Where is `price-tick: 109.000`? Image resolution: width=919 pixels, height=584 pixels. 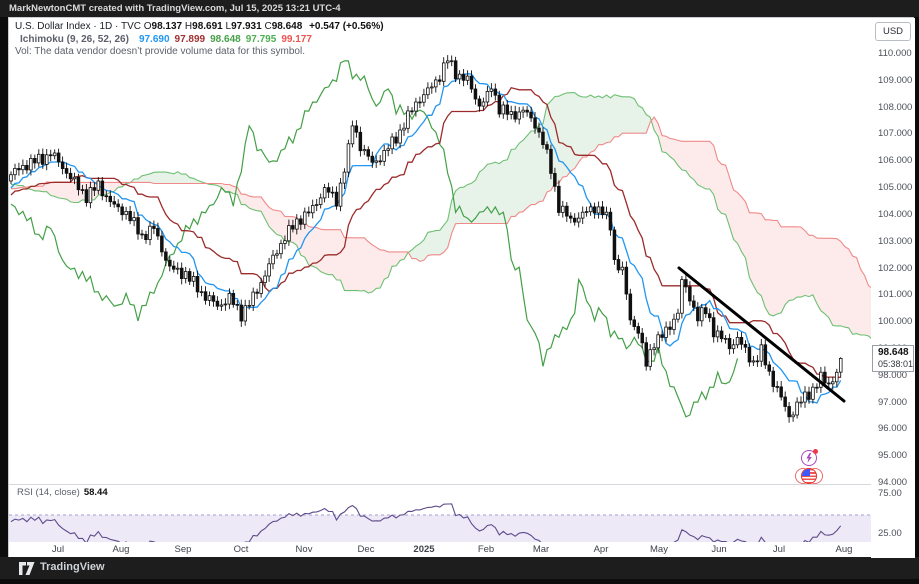 price-tick: 109.000 is located at coordinates (895, 80).